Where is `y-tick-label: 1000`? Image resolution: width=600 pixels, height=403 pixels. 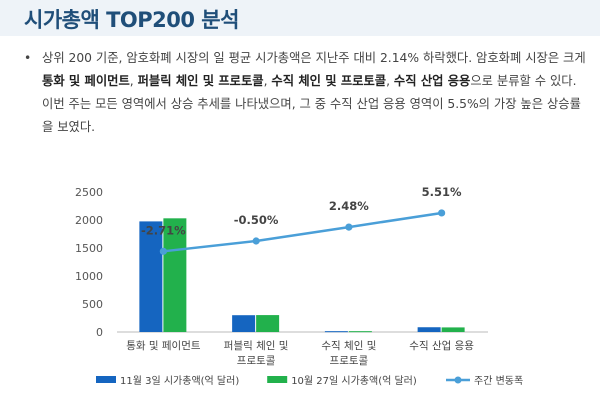
y-tick-label: 1000 is located at coordinates (89, 276).